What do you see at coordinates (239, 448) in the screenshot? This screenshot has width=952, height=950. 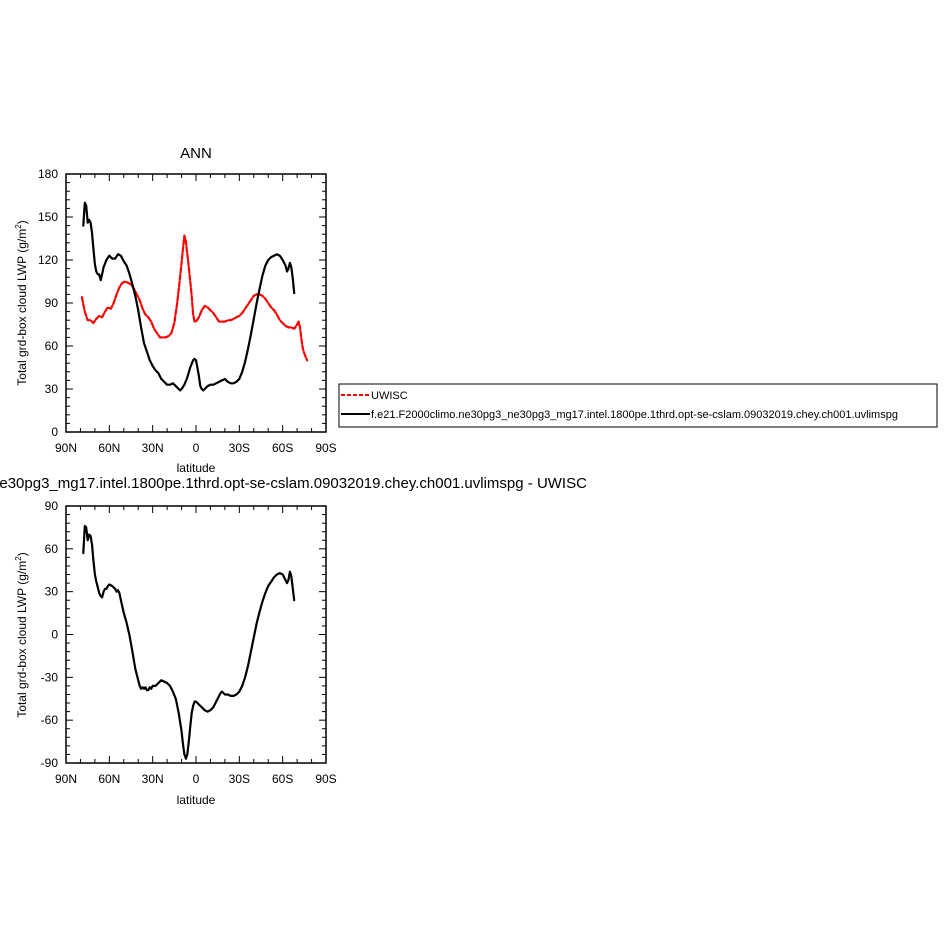 I see `top-x-tick-label: 30S` at bounding box center [239, 448].